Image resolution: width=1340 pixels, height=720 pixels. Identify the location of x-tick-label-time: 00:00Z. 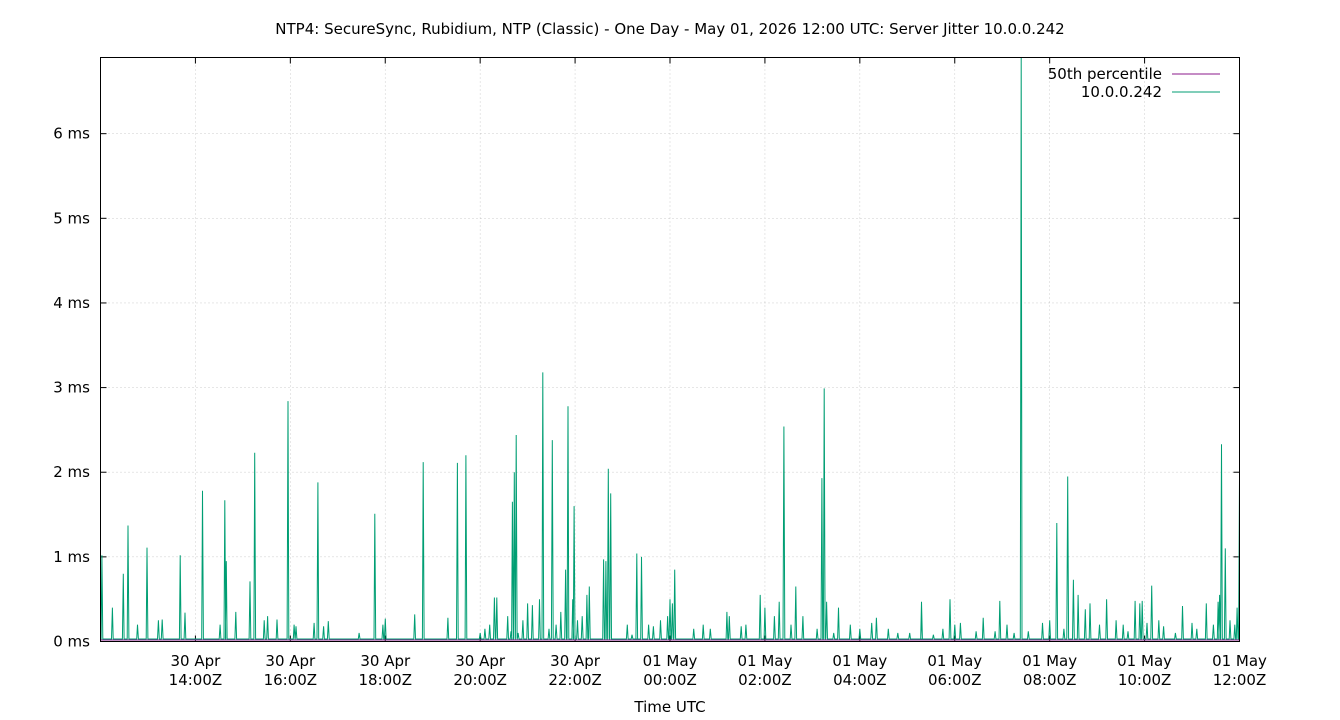
(670, 680).